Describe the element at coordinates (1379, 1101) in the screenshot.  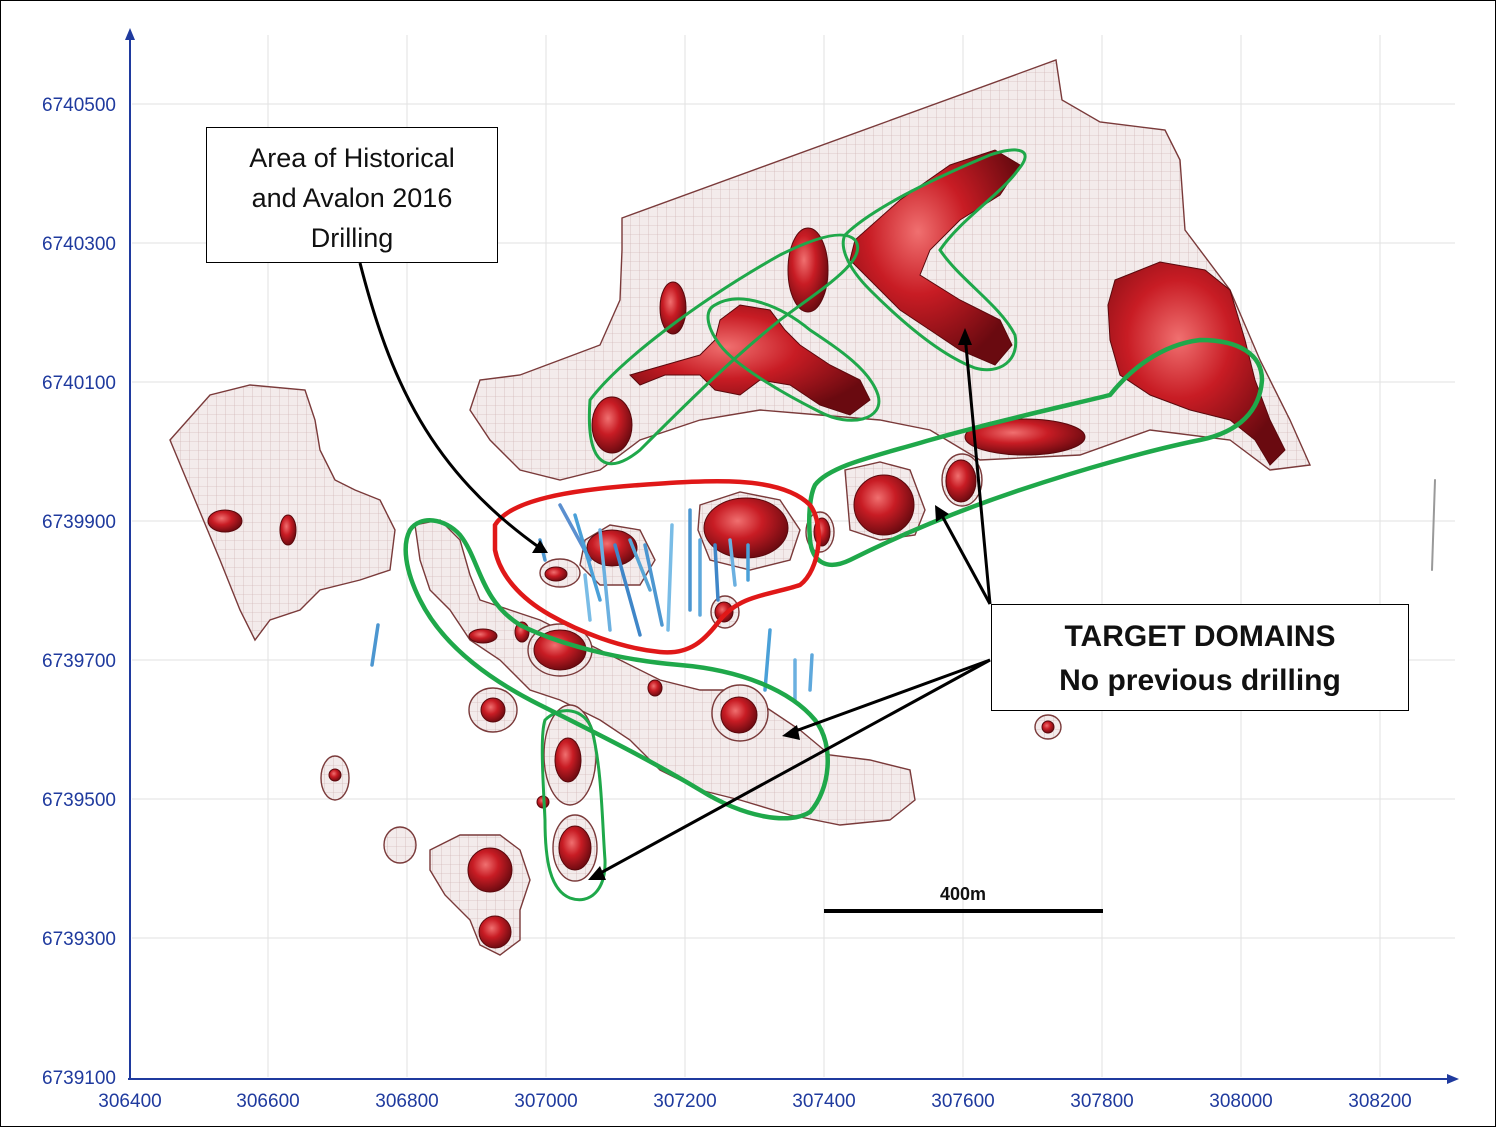
I see `x-tick-label: 308200` at that location.